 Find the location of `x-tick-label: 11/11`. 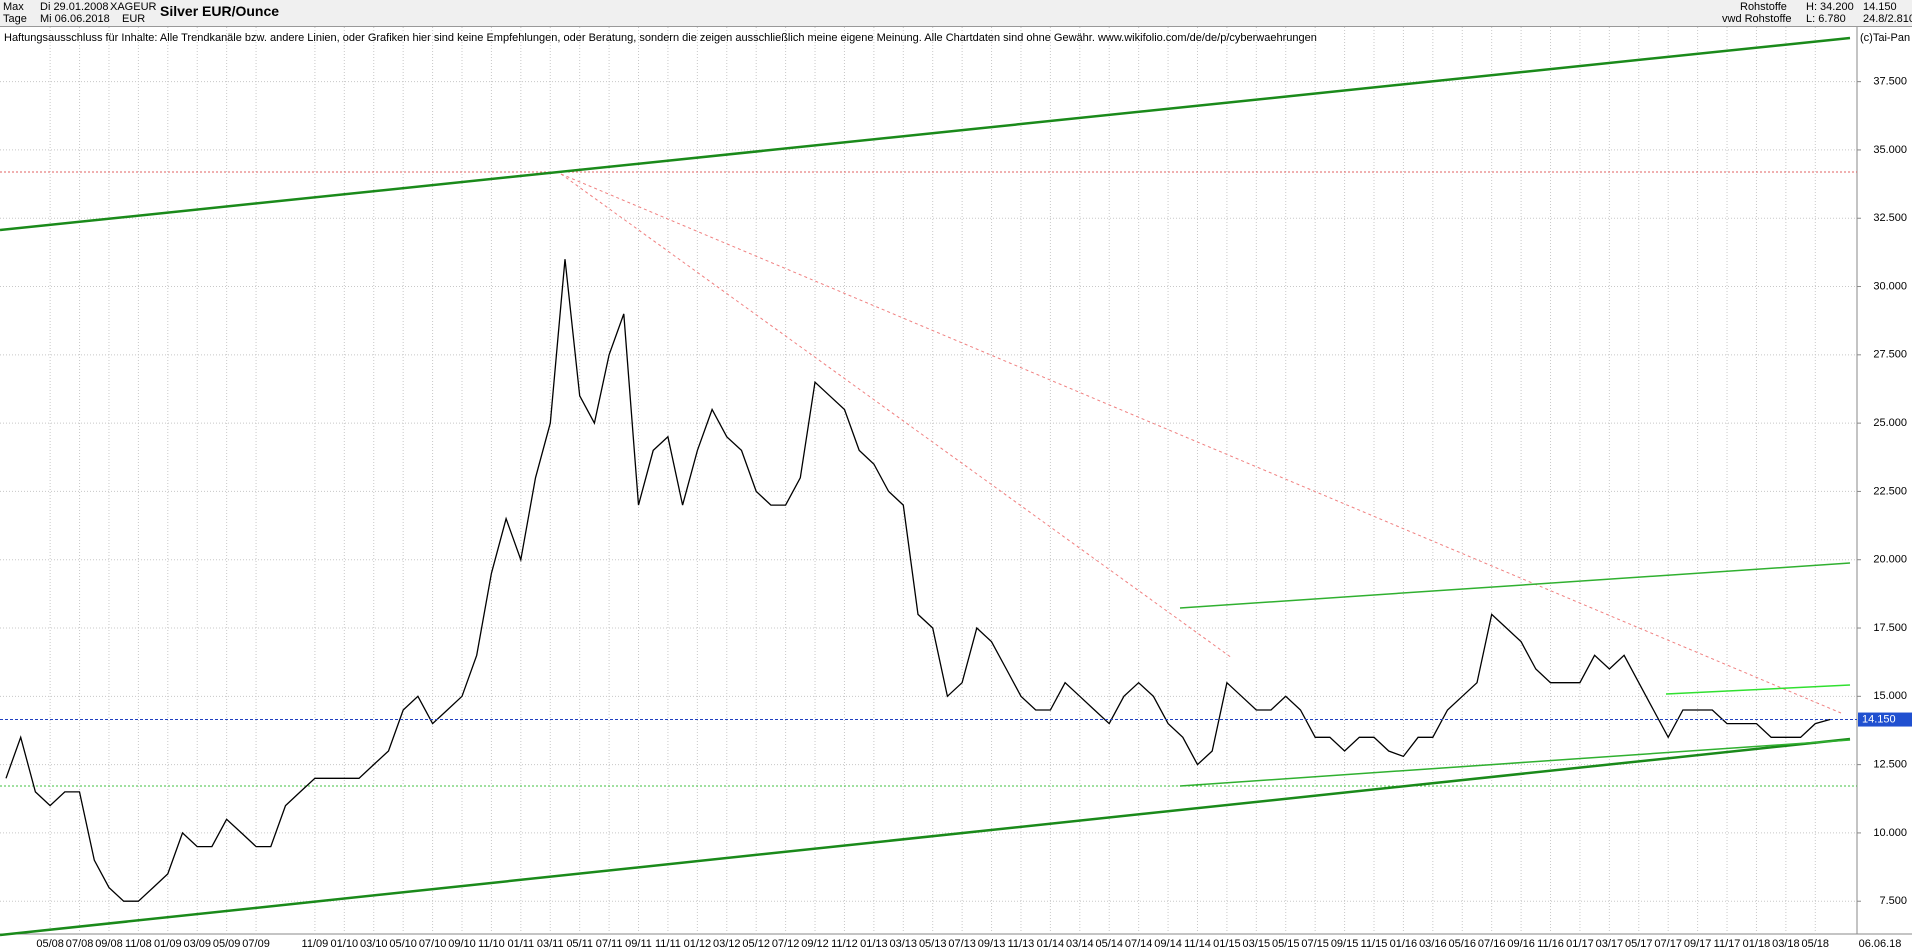

x-tick-label: 11/11 is located at coordinates (668, 944).